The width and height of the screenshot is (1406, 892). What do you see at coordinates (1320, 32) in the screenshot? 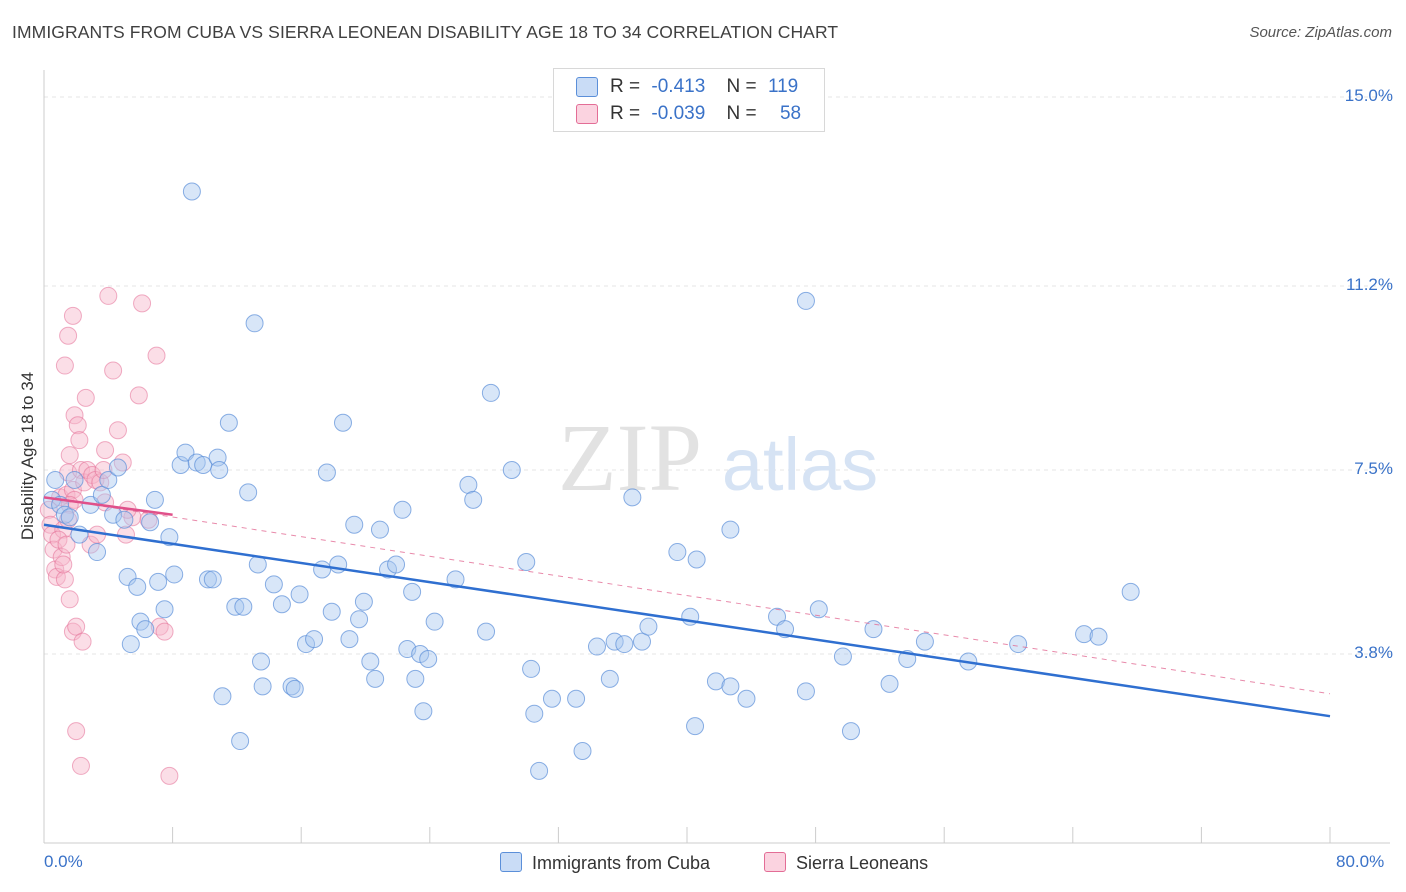
I see `source-credit: Source: ZipAtlas.com` at bounding box center [1320, 32].